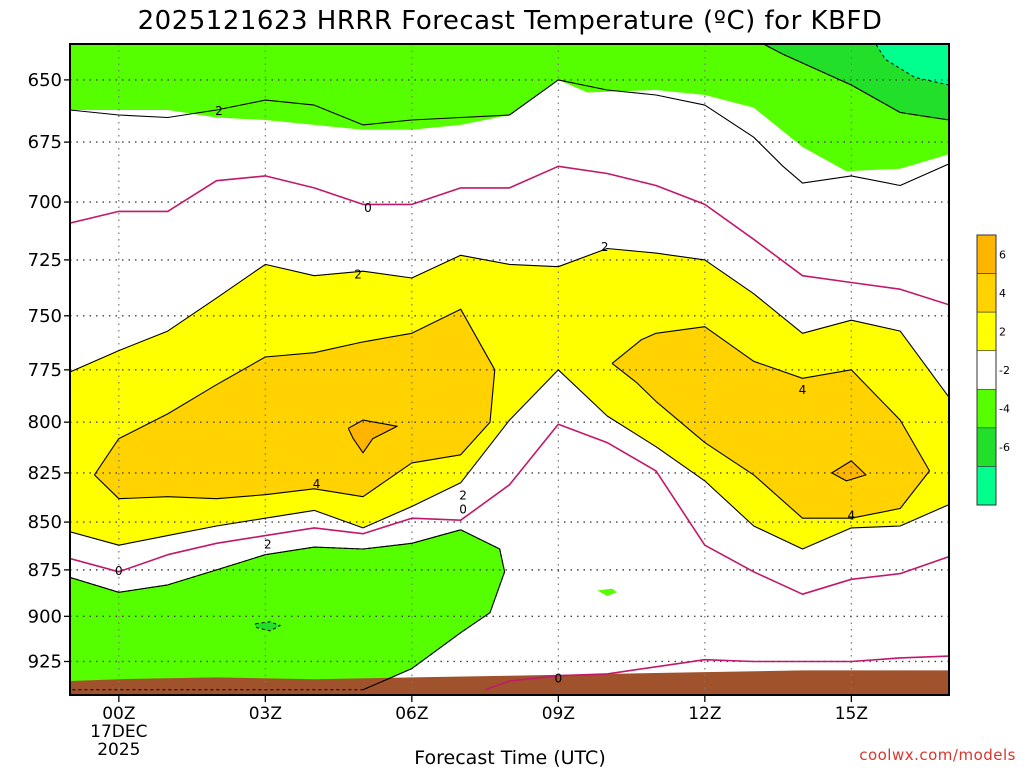  Describe the element at coordinates (118, 750) in the screenshot. I see `x-date-label-1: 2025` at that location.